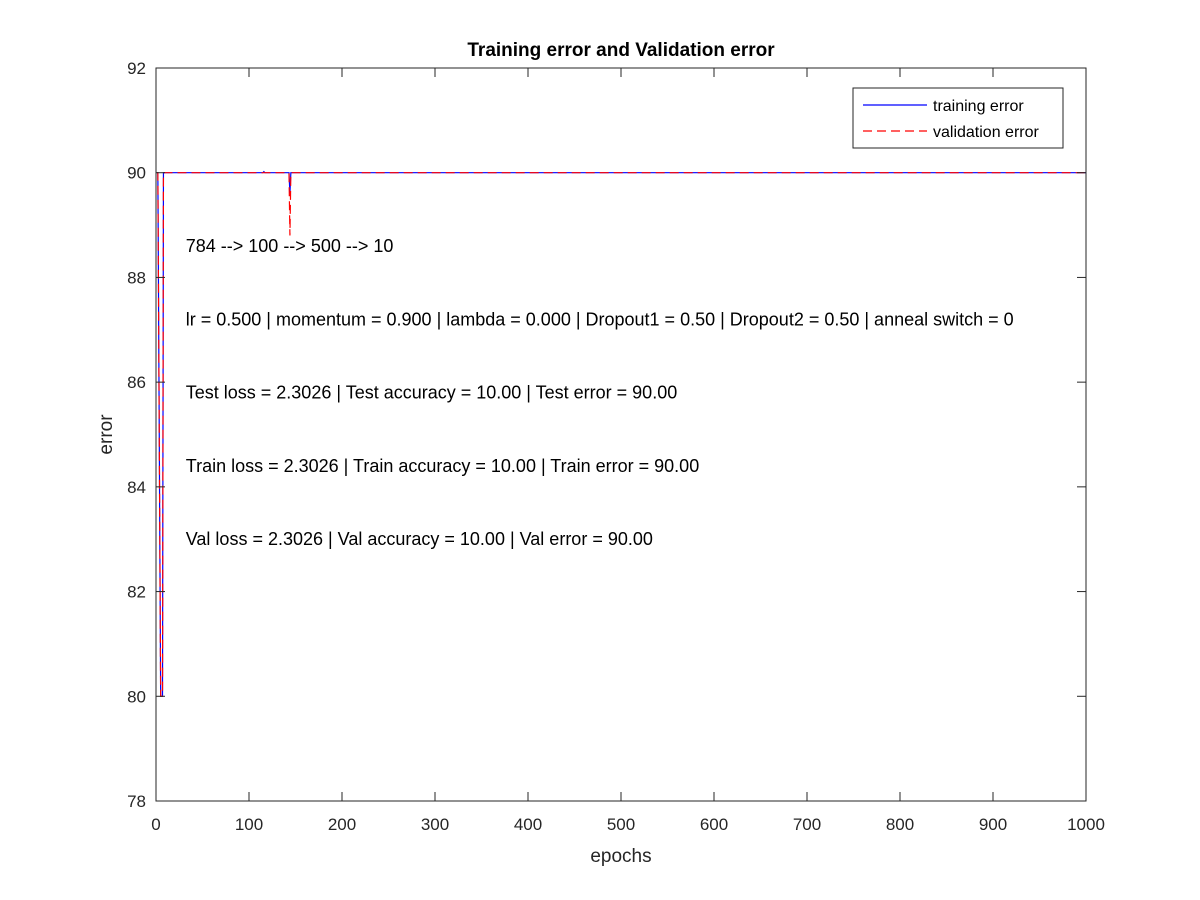 The width and height of the screenshot is (1200, 900). I want to click on x-tick-label: 800, so click(900, 824).